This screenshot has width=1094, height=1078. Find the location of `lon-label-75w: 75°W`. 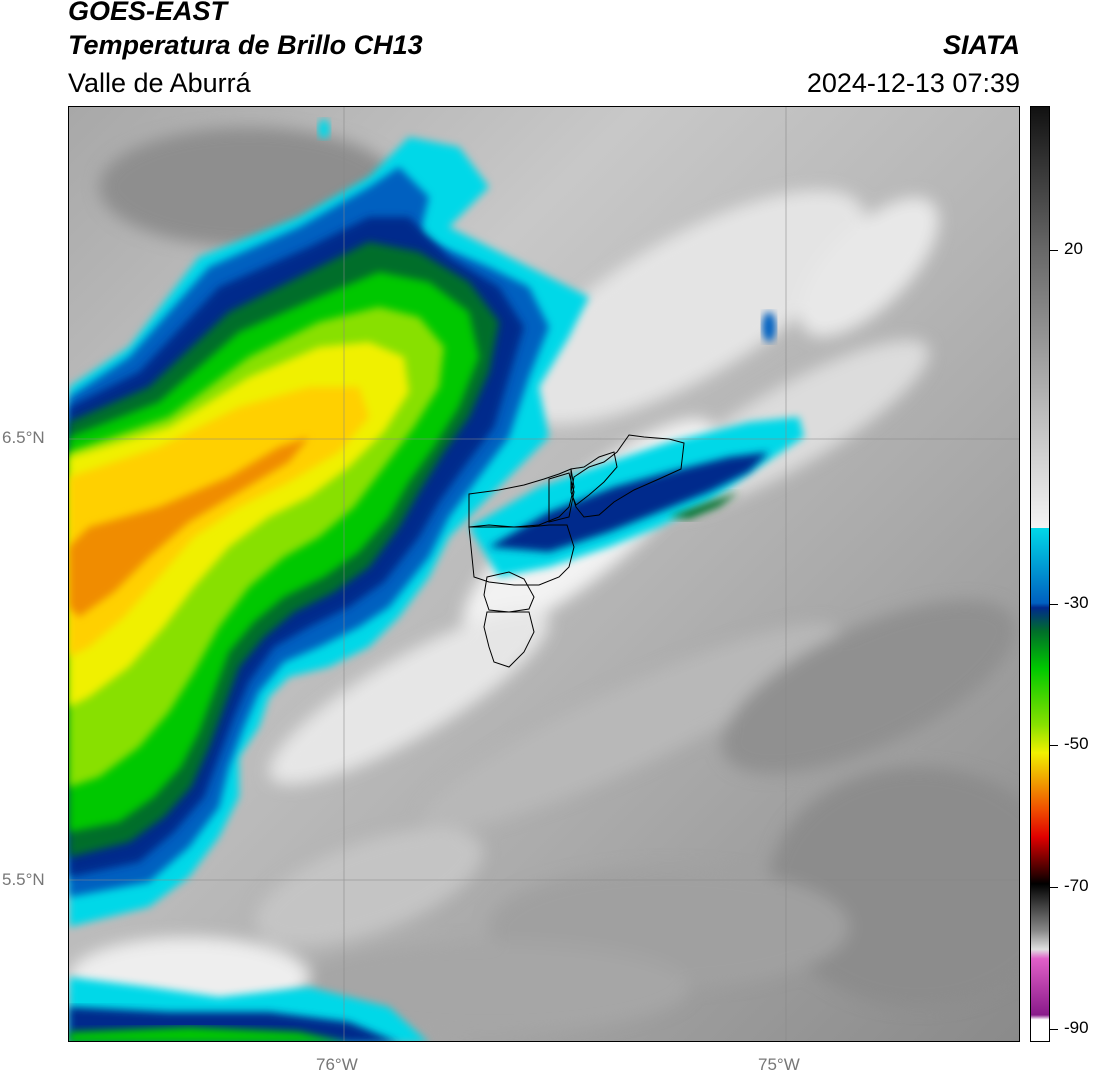

lon-label-75w: 75°W is located at coordinates (779, 1064).